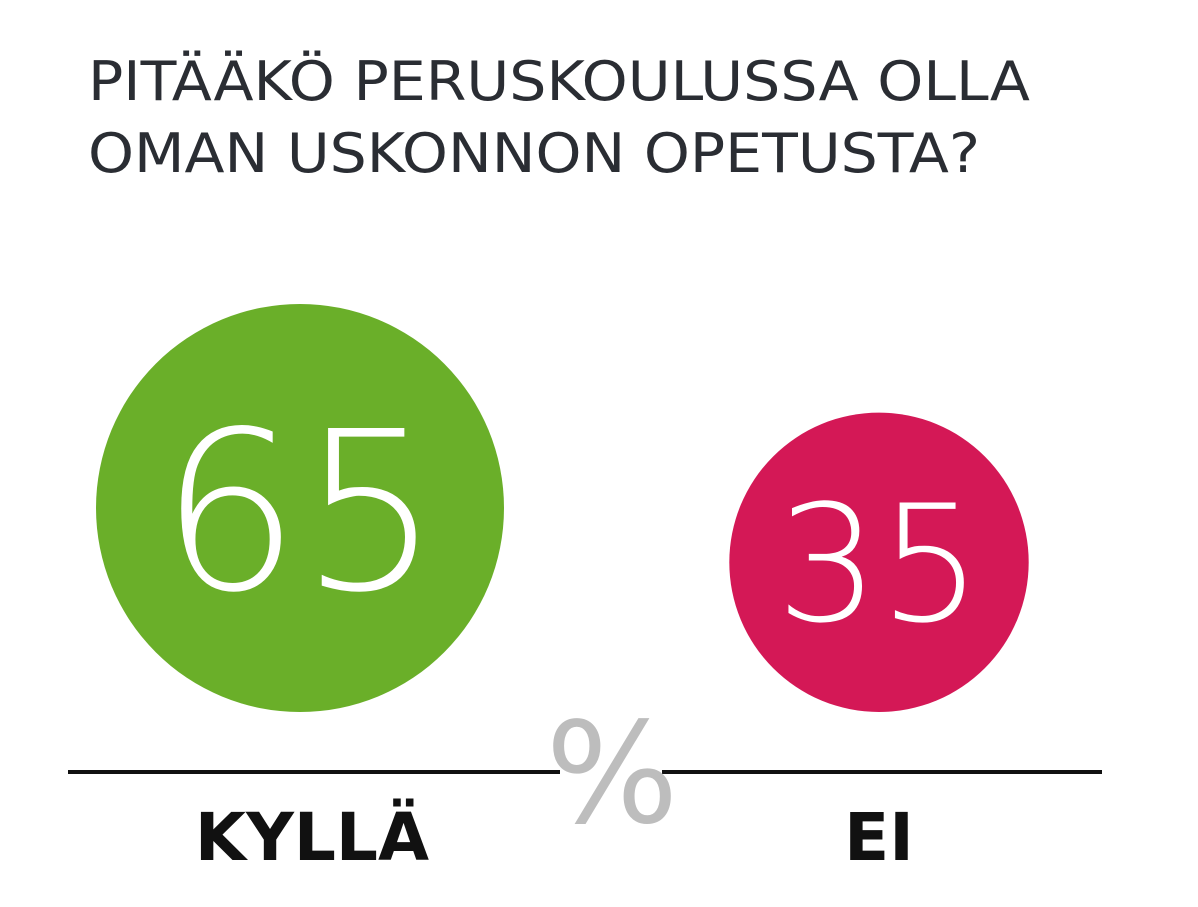 This screenshot has height=907, width=1198. I want to click on unit-label: %, so click(611, 774).